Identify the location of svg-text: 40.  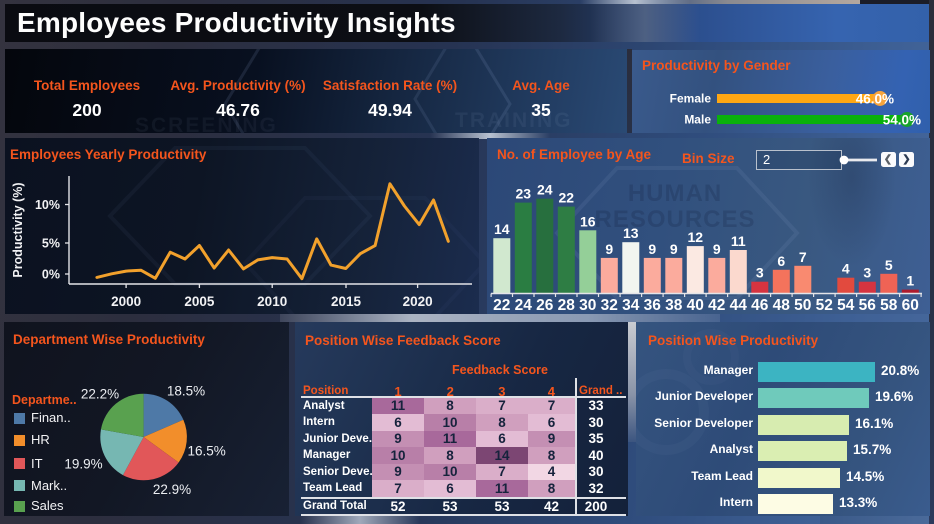
(695, 305).